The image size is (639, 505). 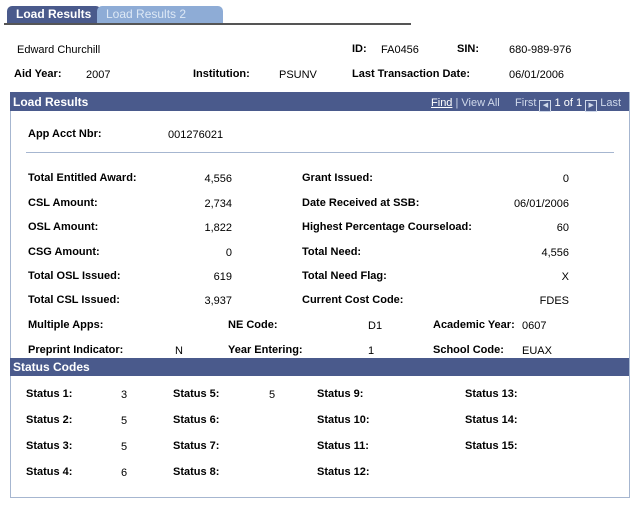 I want to click on next-arrow-icon: ▶, so click(x=591, y=106).